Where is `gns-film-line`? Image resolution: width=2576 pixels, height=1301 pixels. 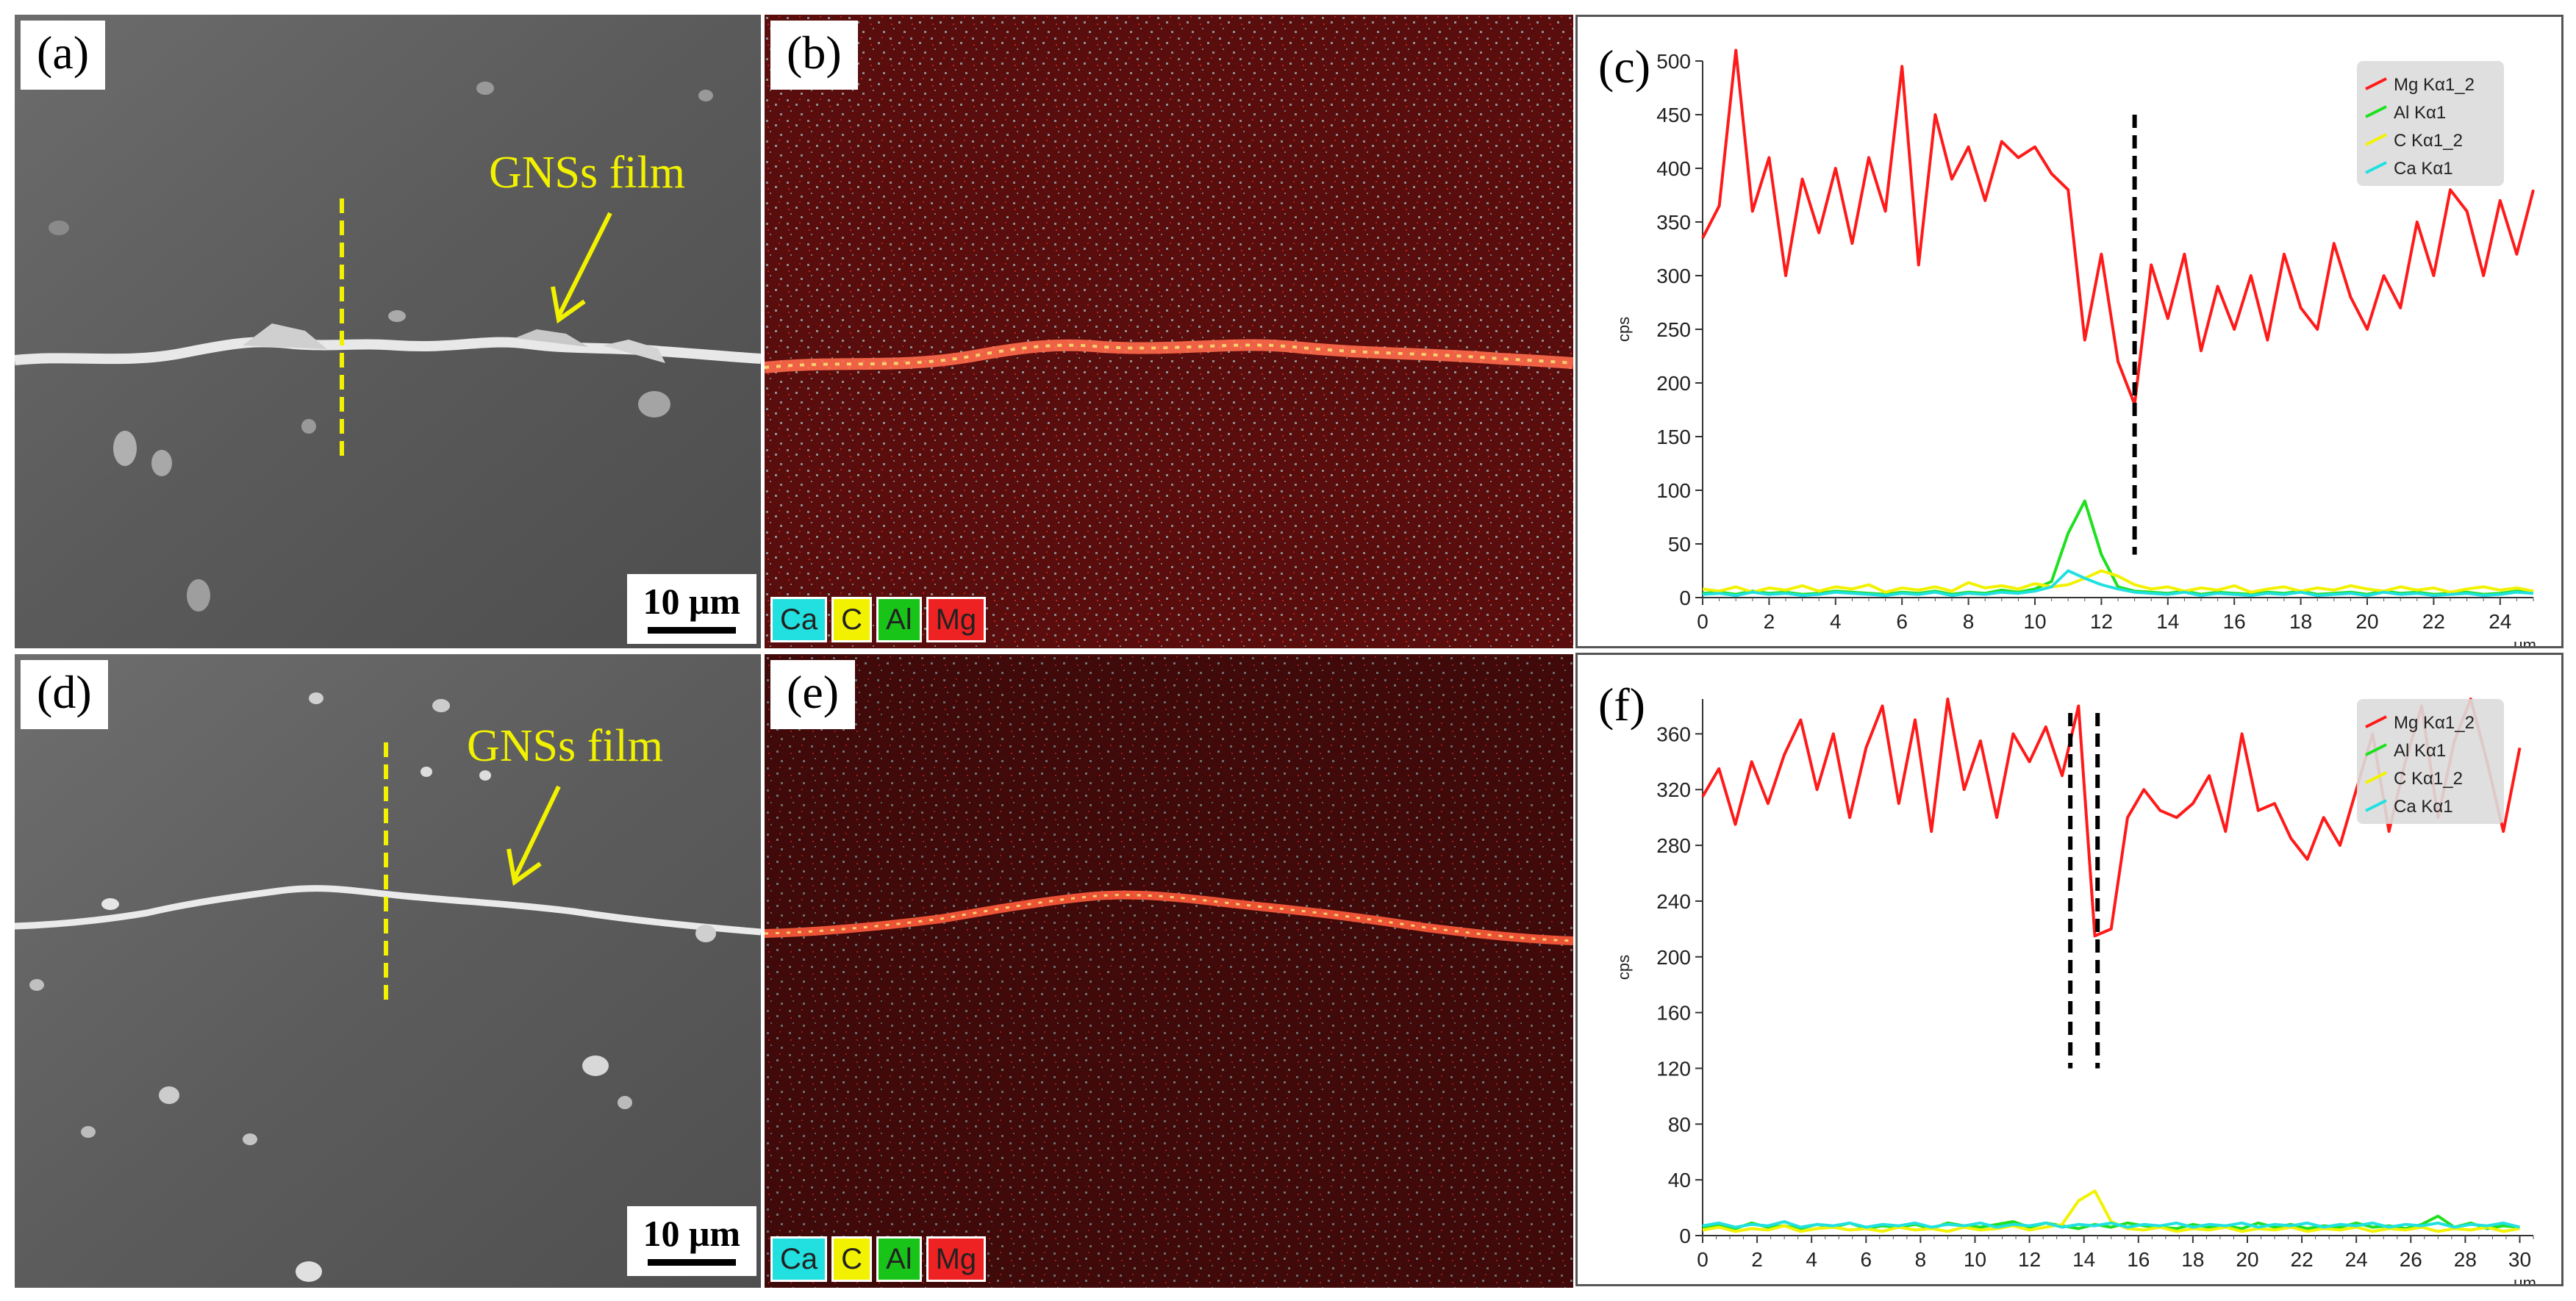
gns-film-line is located at coordinates (388, 910).